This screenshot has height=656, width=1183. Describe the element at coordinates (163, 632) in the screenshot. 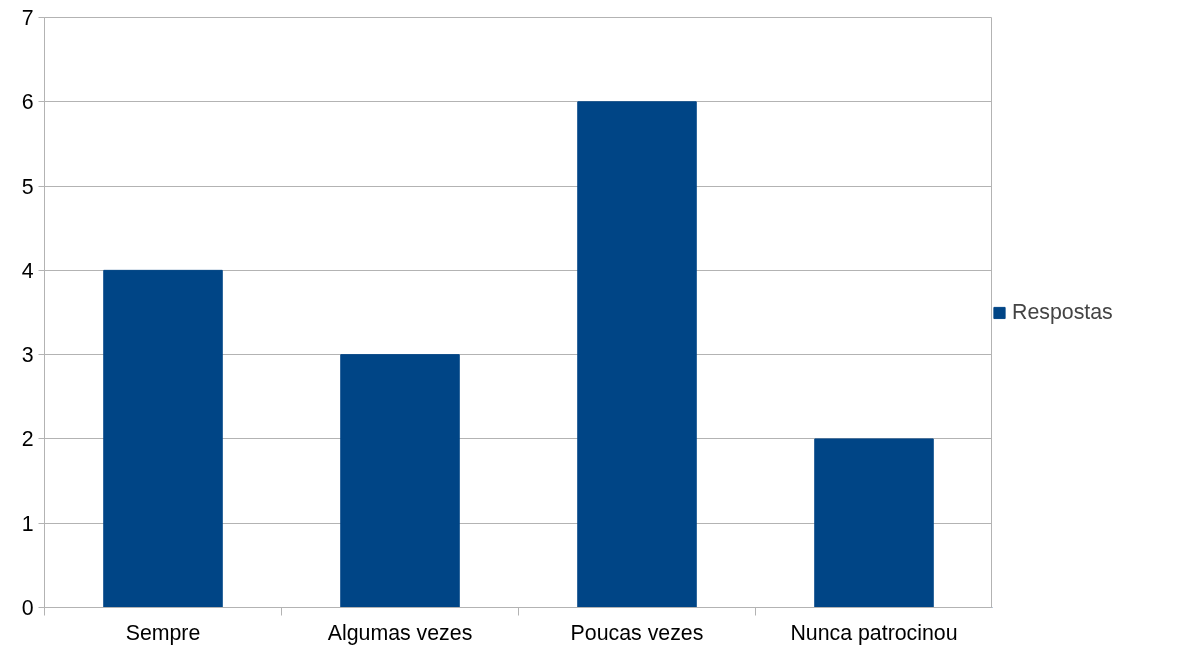

I see `x-tick-label: Sempre` at that location.